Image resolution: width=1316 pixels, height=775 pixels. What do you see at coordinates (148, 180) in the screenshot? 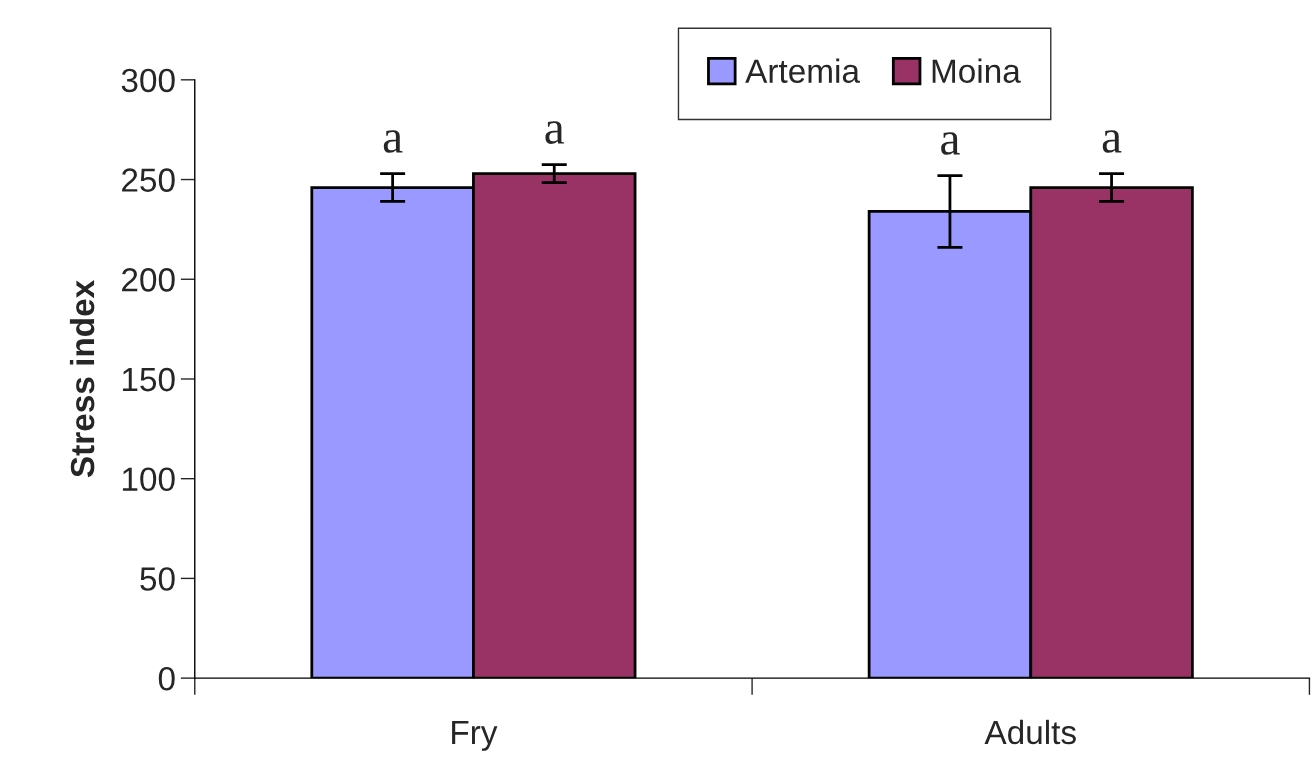
I see `y-tick-label: 250` at bounding box center [148, 180].